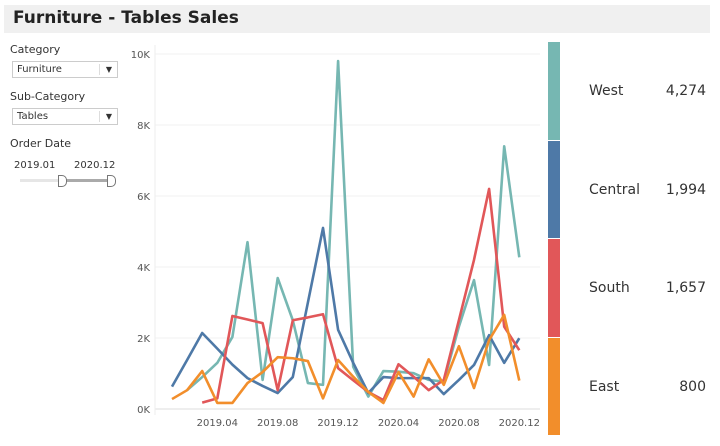 The height and width of the screenshot is (446, 720). I want to click on y-tick-label: 8K, so click(143, 126).